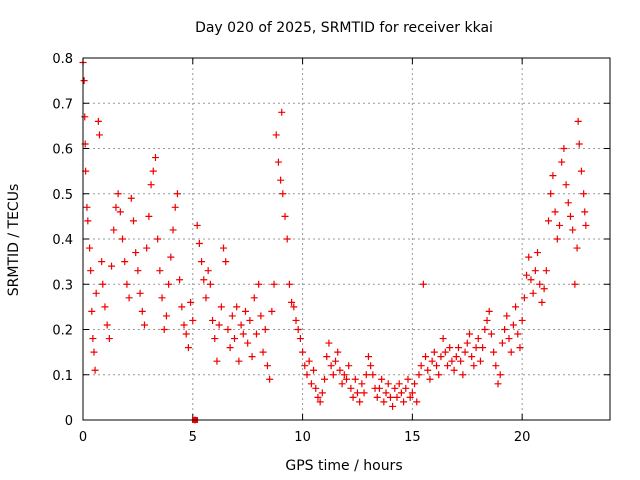 The width and height of the screenshot is (640, 480). Describe the element at coordinates (412, 437) in the screenshot. I see `x-tick-label: 15` at that location.